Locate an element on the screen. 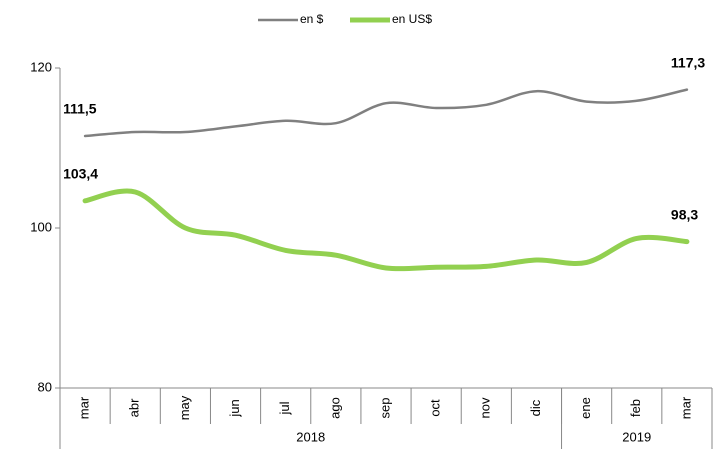  y-tick-label: 100 is located at coordinates (41, 226).